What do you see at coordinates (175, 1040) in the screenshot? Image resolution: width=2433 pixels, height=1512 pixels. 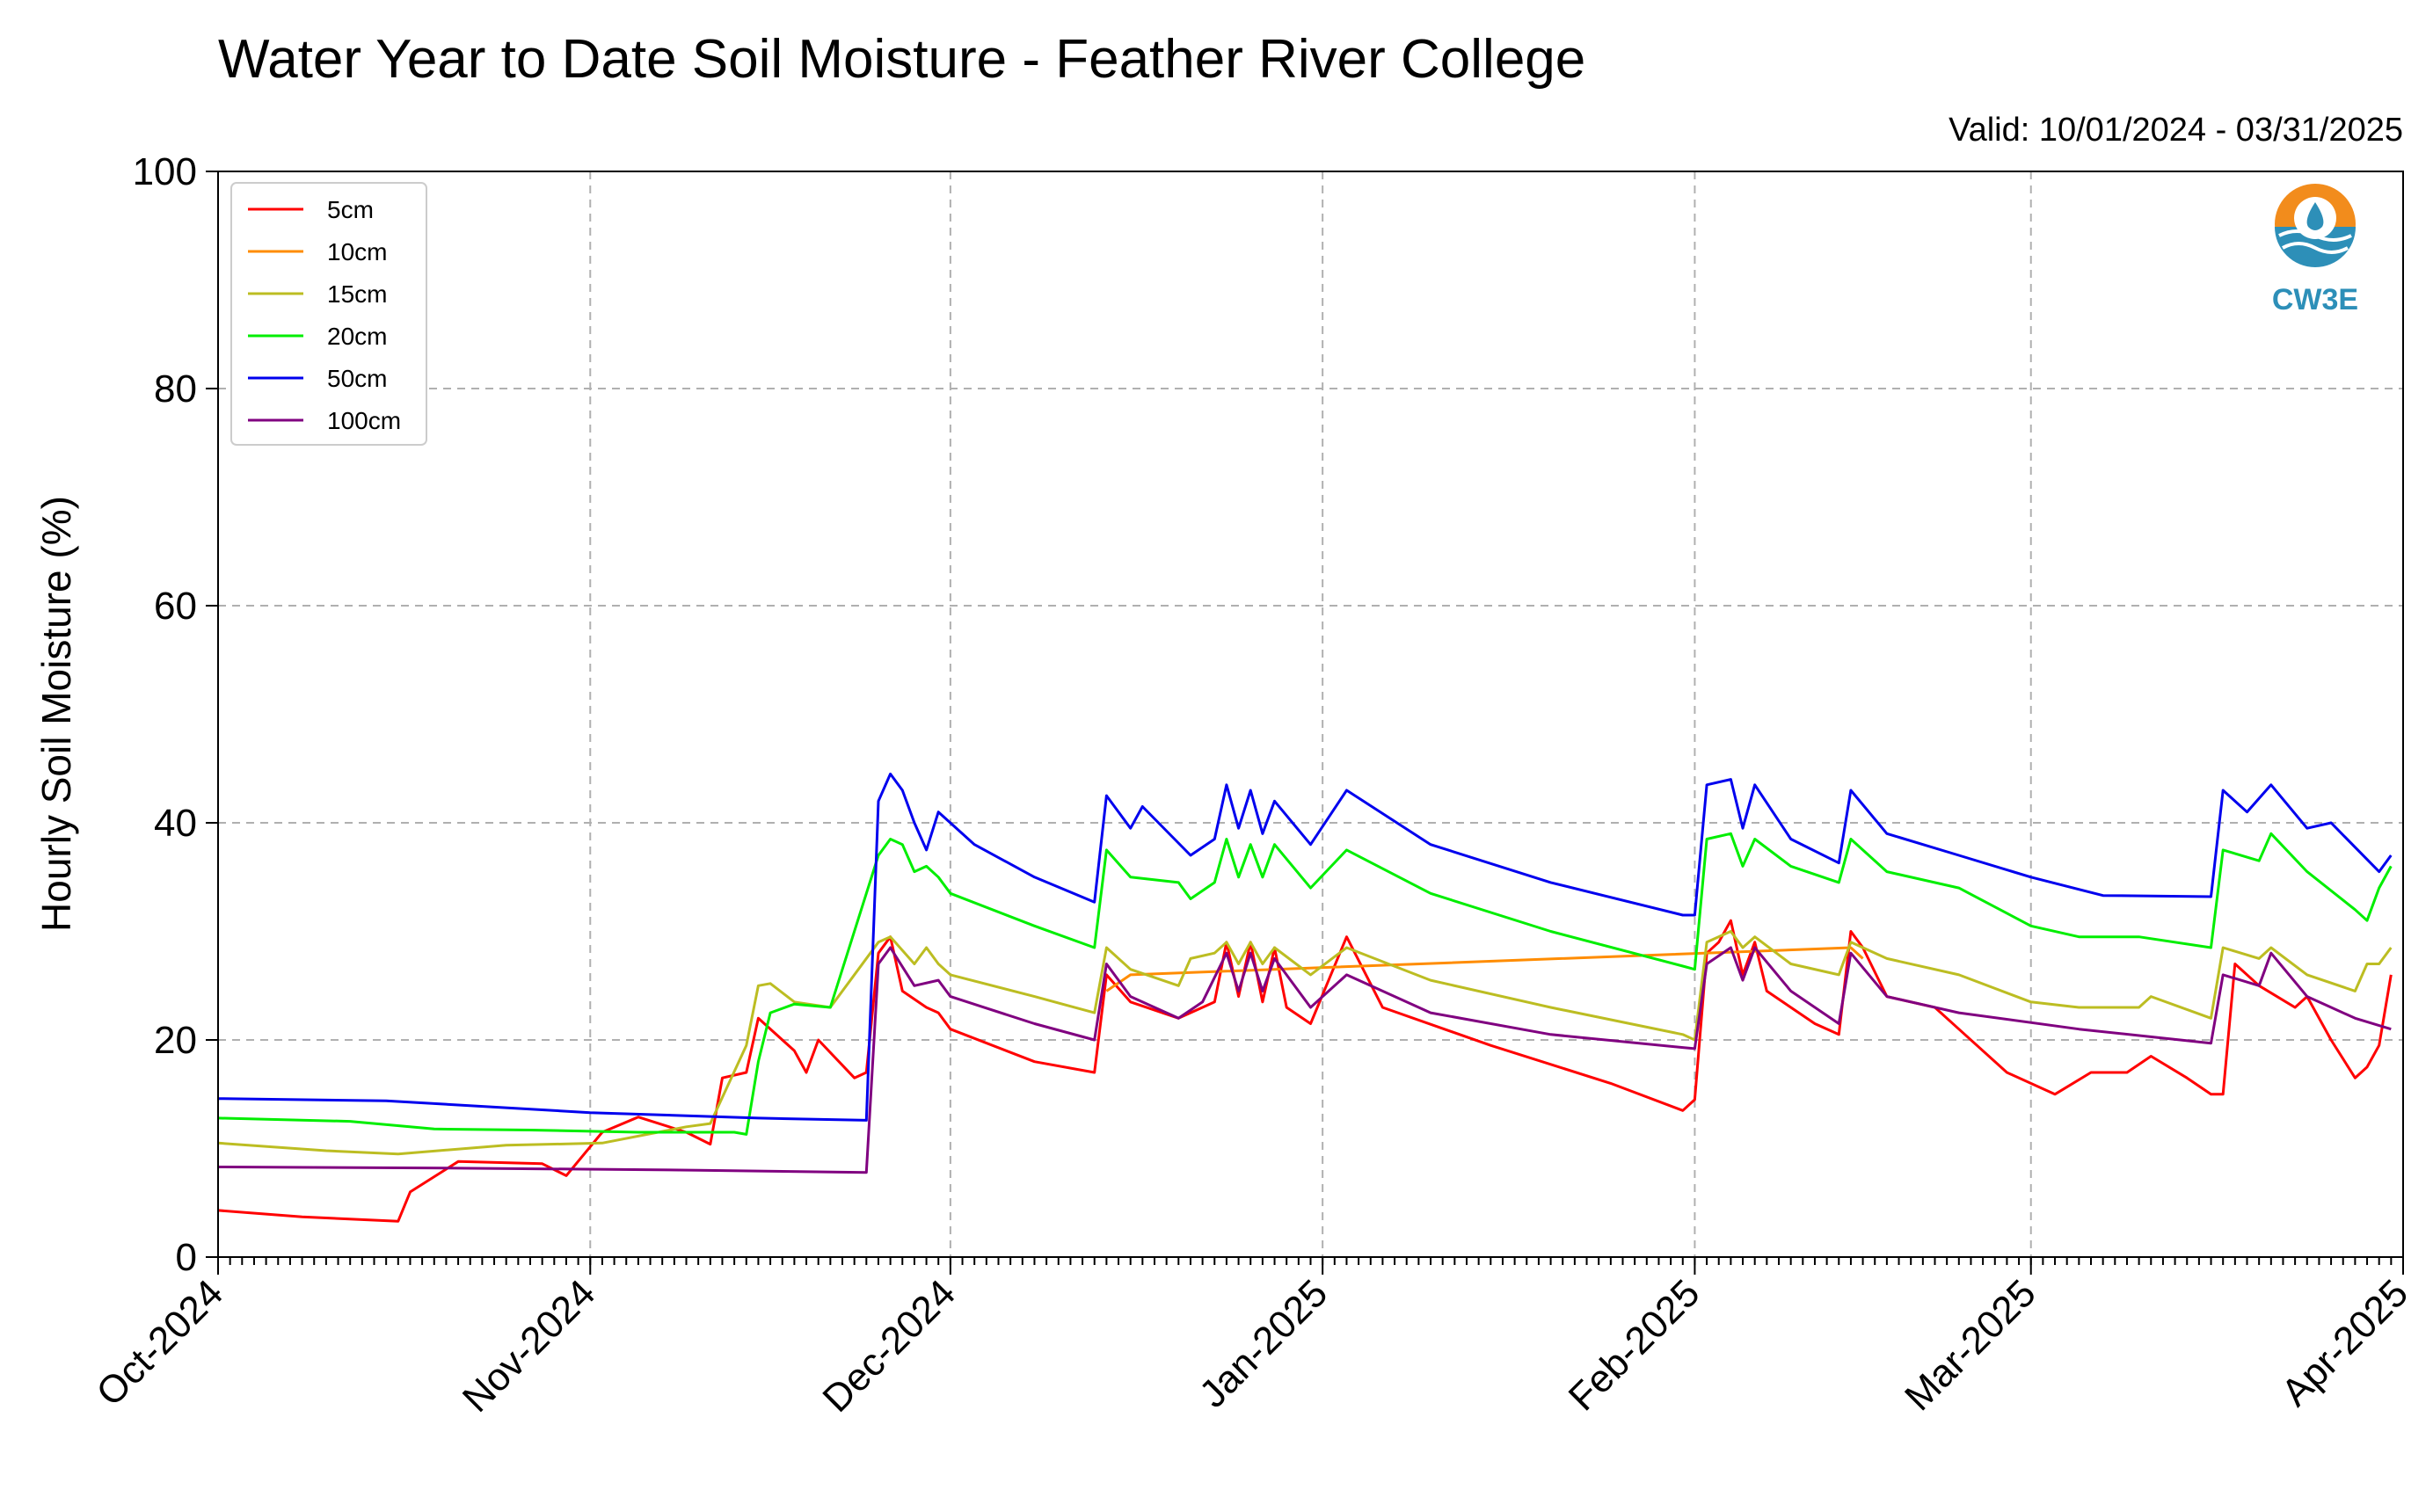 I see `y-tick-label: 20` at bounding box center [175, 1040].